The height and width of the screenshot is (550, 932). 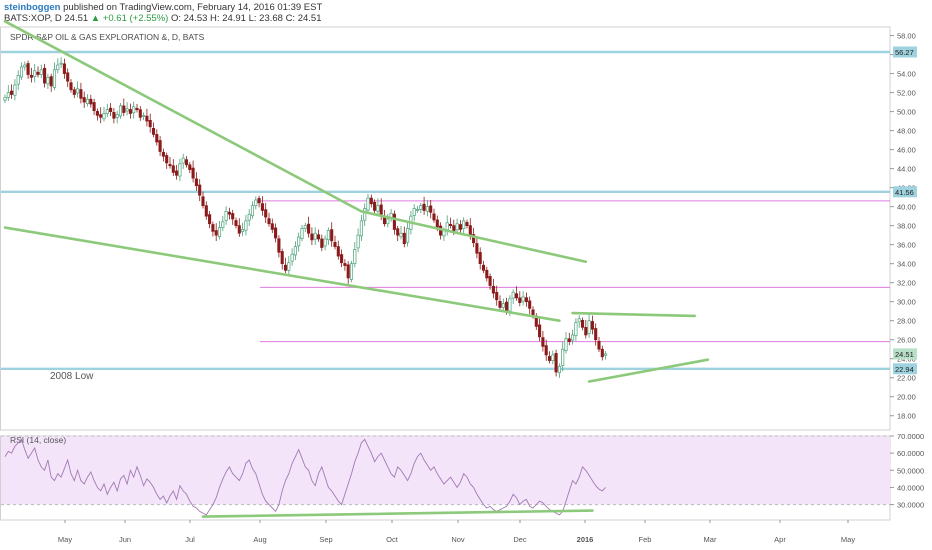 What do you see at coordinates (65, 539) in the screenshot?
I see `x-axis-label: May` at bounding box center [65, 539].